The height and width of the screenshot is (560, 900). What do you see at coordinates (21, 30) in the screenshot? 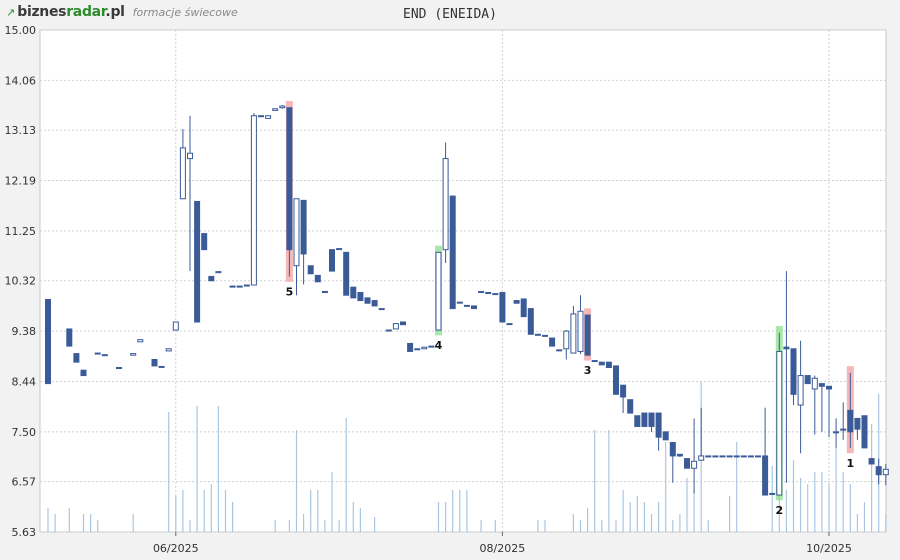
I see `y-tick-label: 15.00` at bounding box center [21, 30].